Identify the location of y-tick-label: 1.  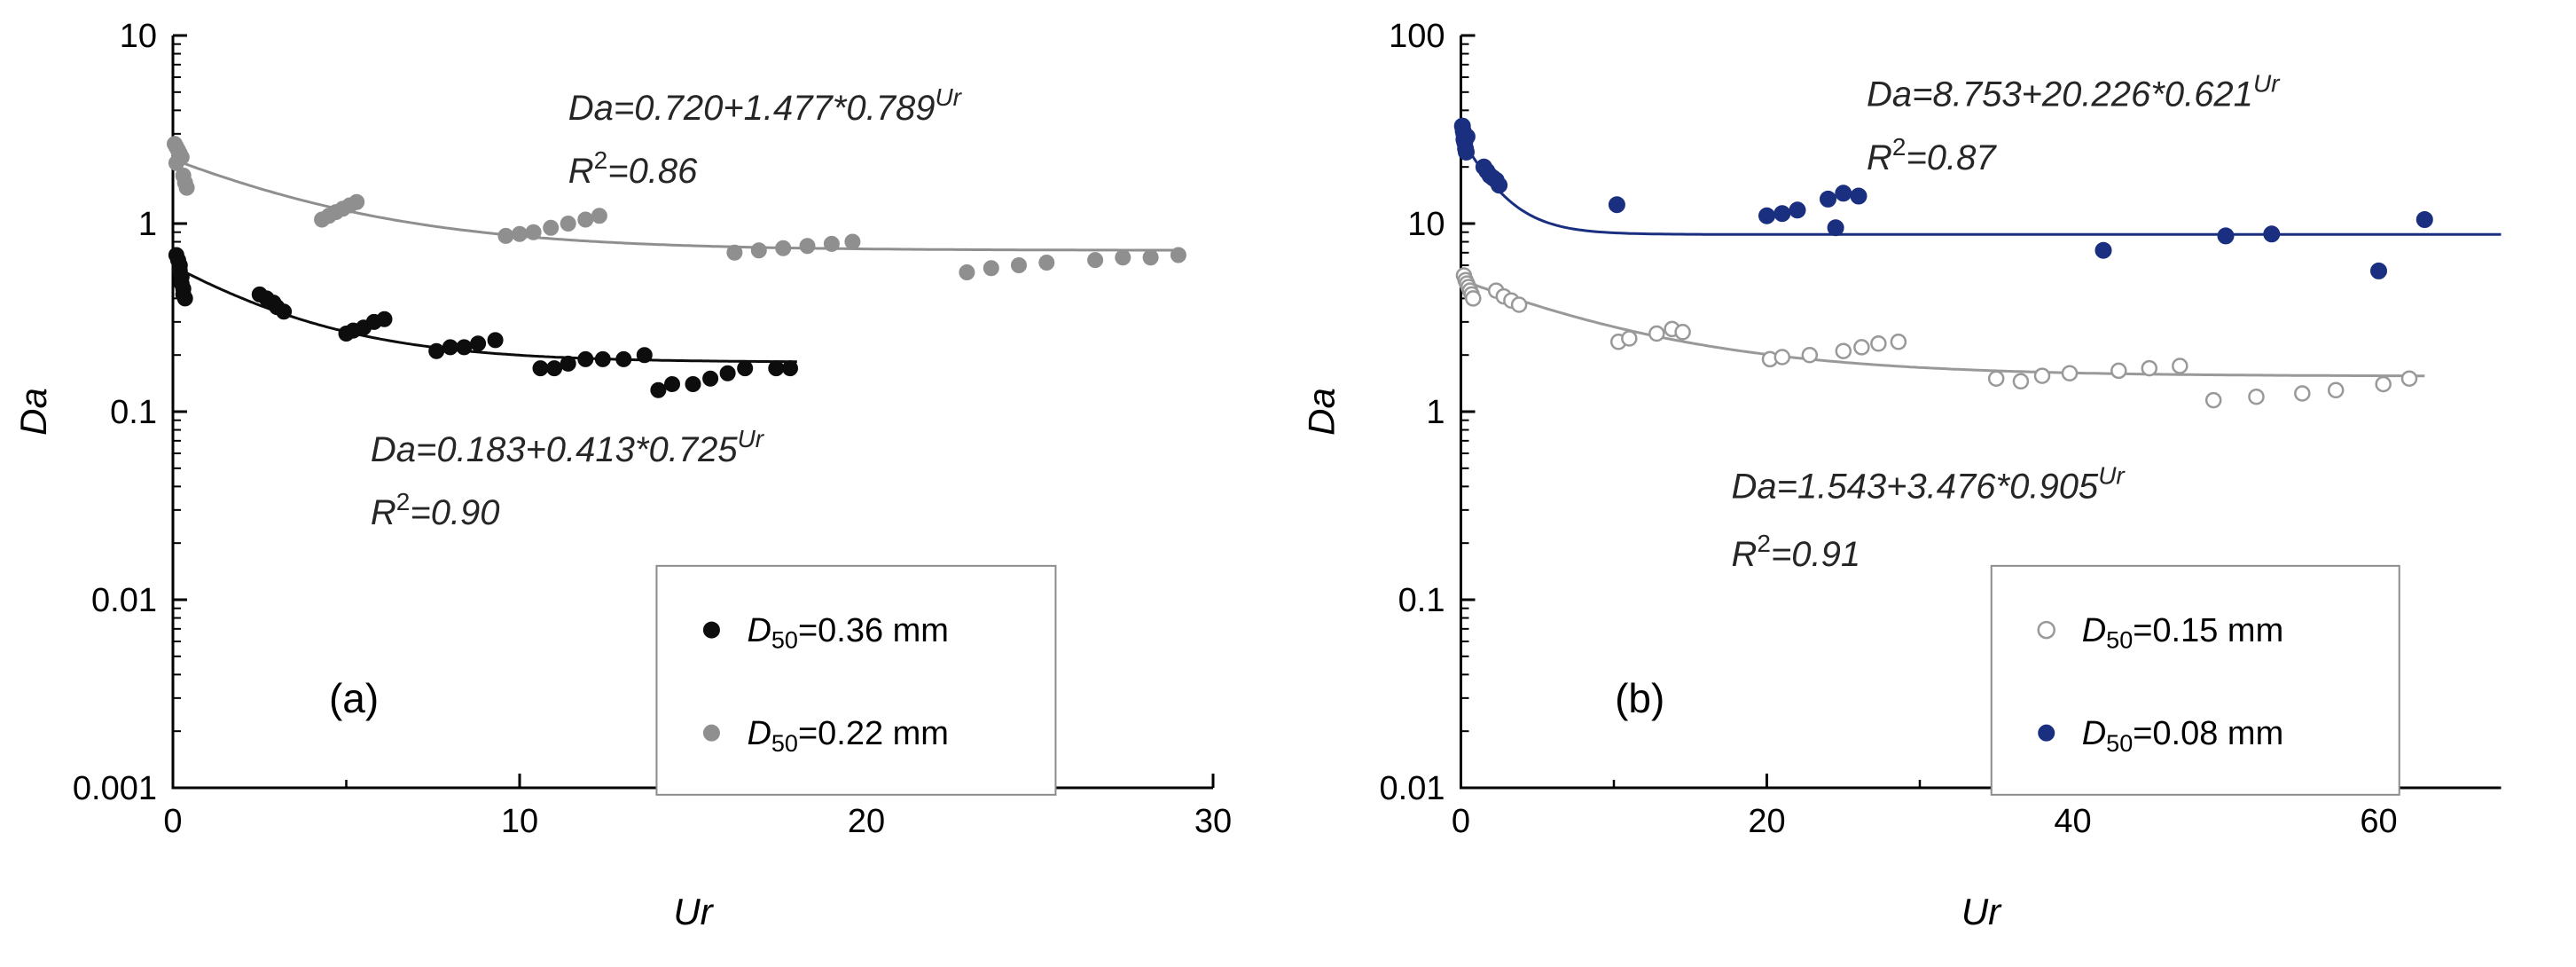
(147, 224).